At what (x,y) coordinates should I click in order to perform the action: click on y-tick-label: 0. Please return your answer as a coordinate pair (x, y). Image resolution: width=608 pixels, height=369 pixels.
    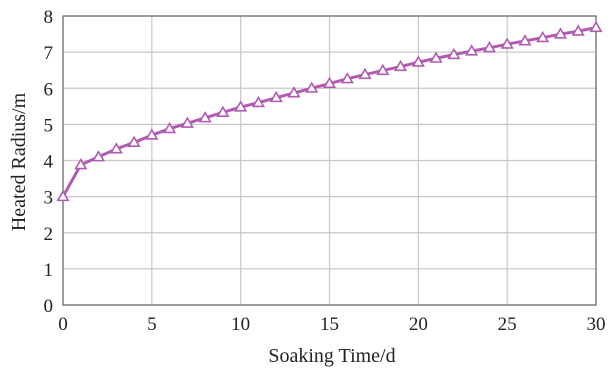
    Looking at the image, I should click on (49, 306).